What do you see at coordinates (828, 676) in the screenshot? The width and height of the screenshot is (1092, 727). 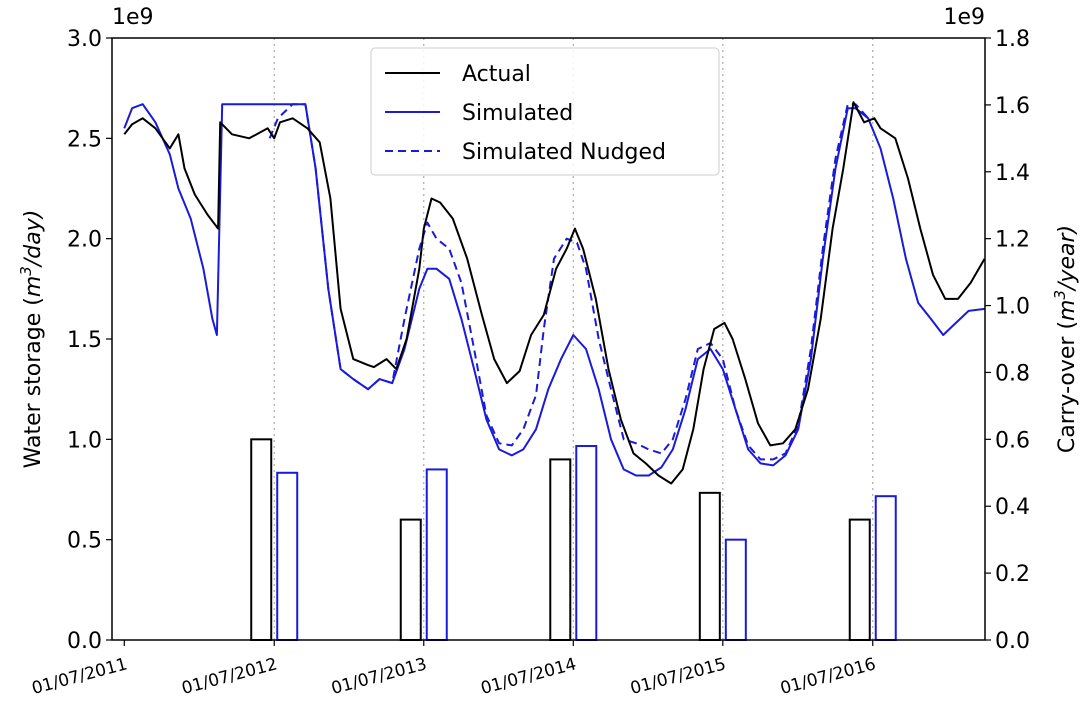 I see `x-tick-label: 01/07/2016` at bounding box center [828, 676].